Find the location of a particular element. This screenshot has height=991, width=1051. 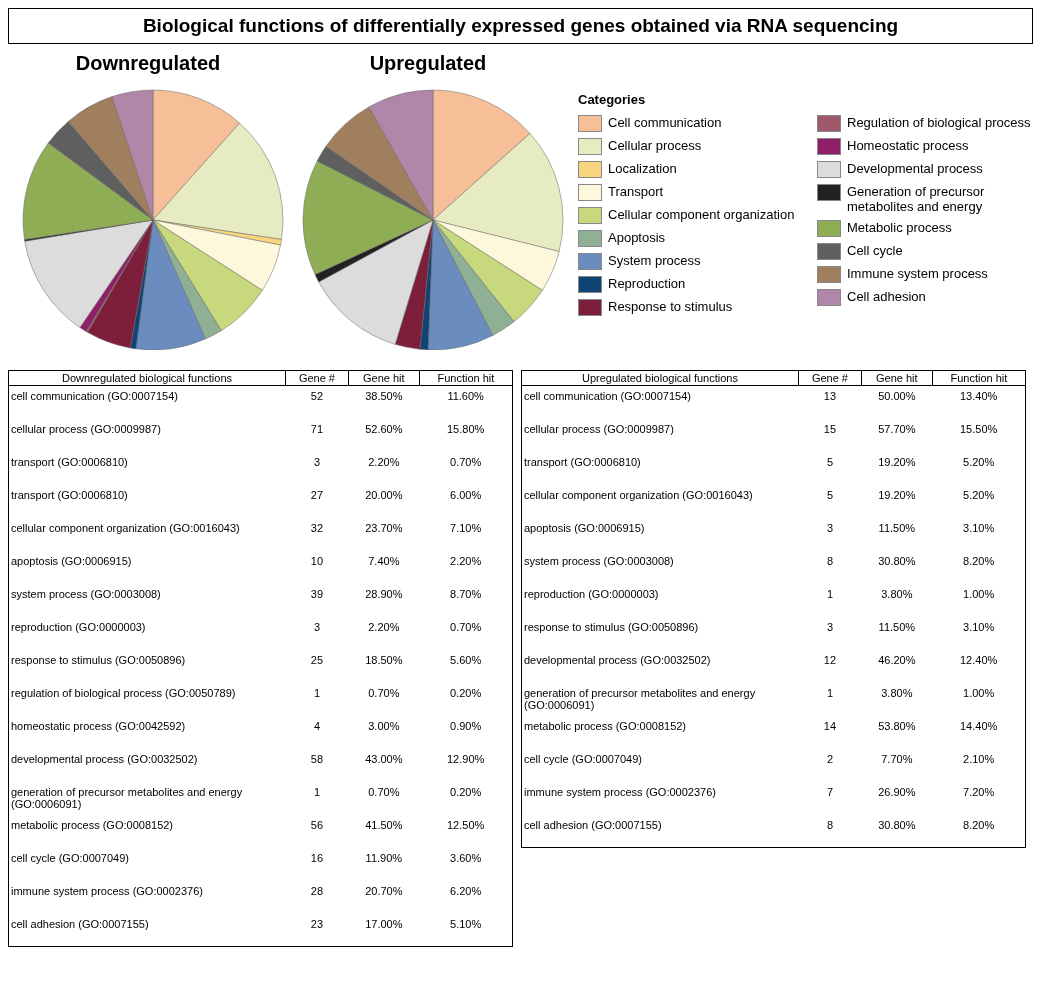

data-label: 32 is located at coordinates (317, 528).